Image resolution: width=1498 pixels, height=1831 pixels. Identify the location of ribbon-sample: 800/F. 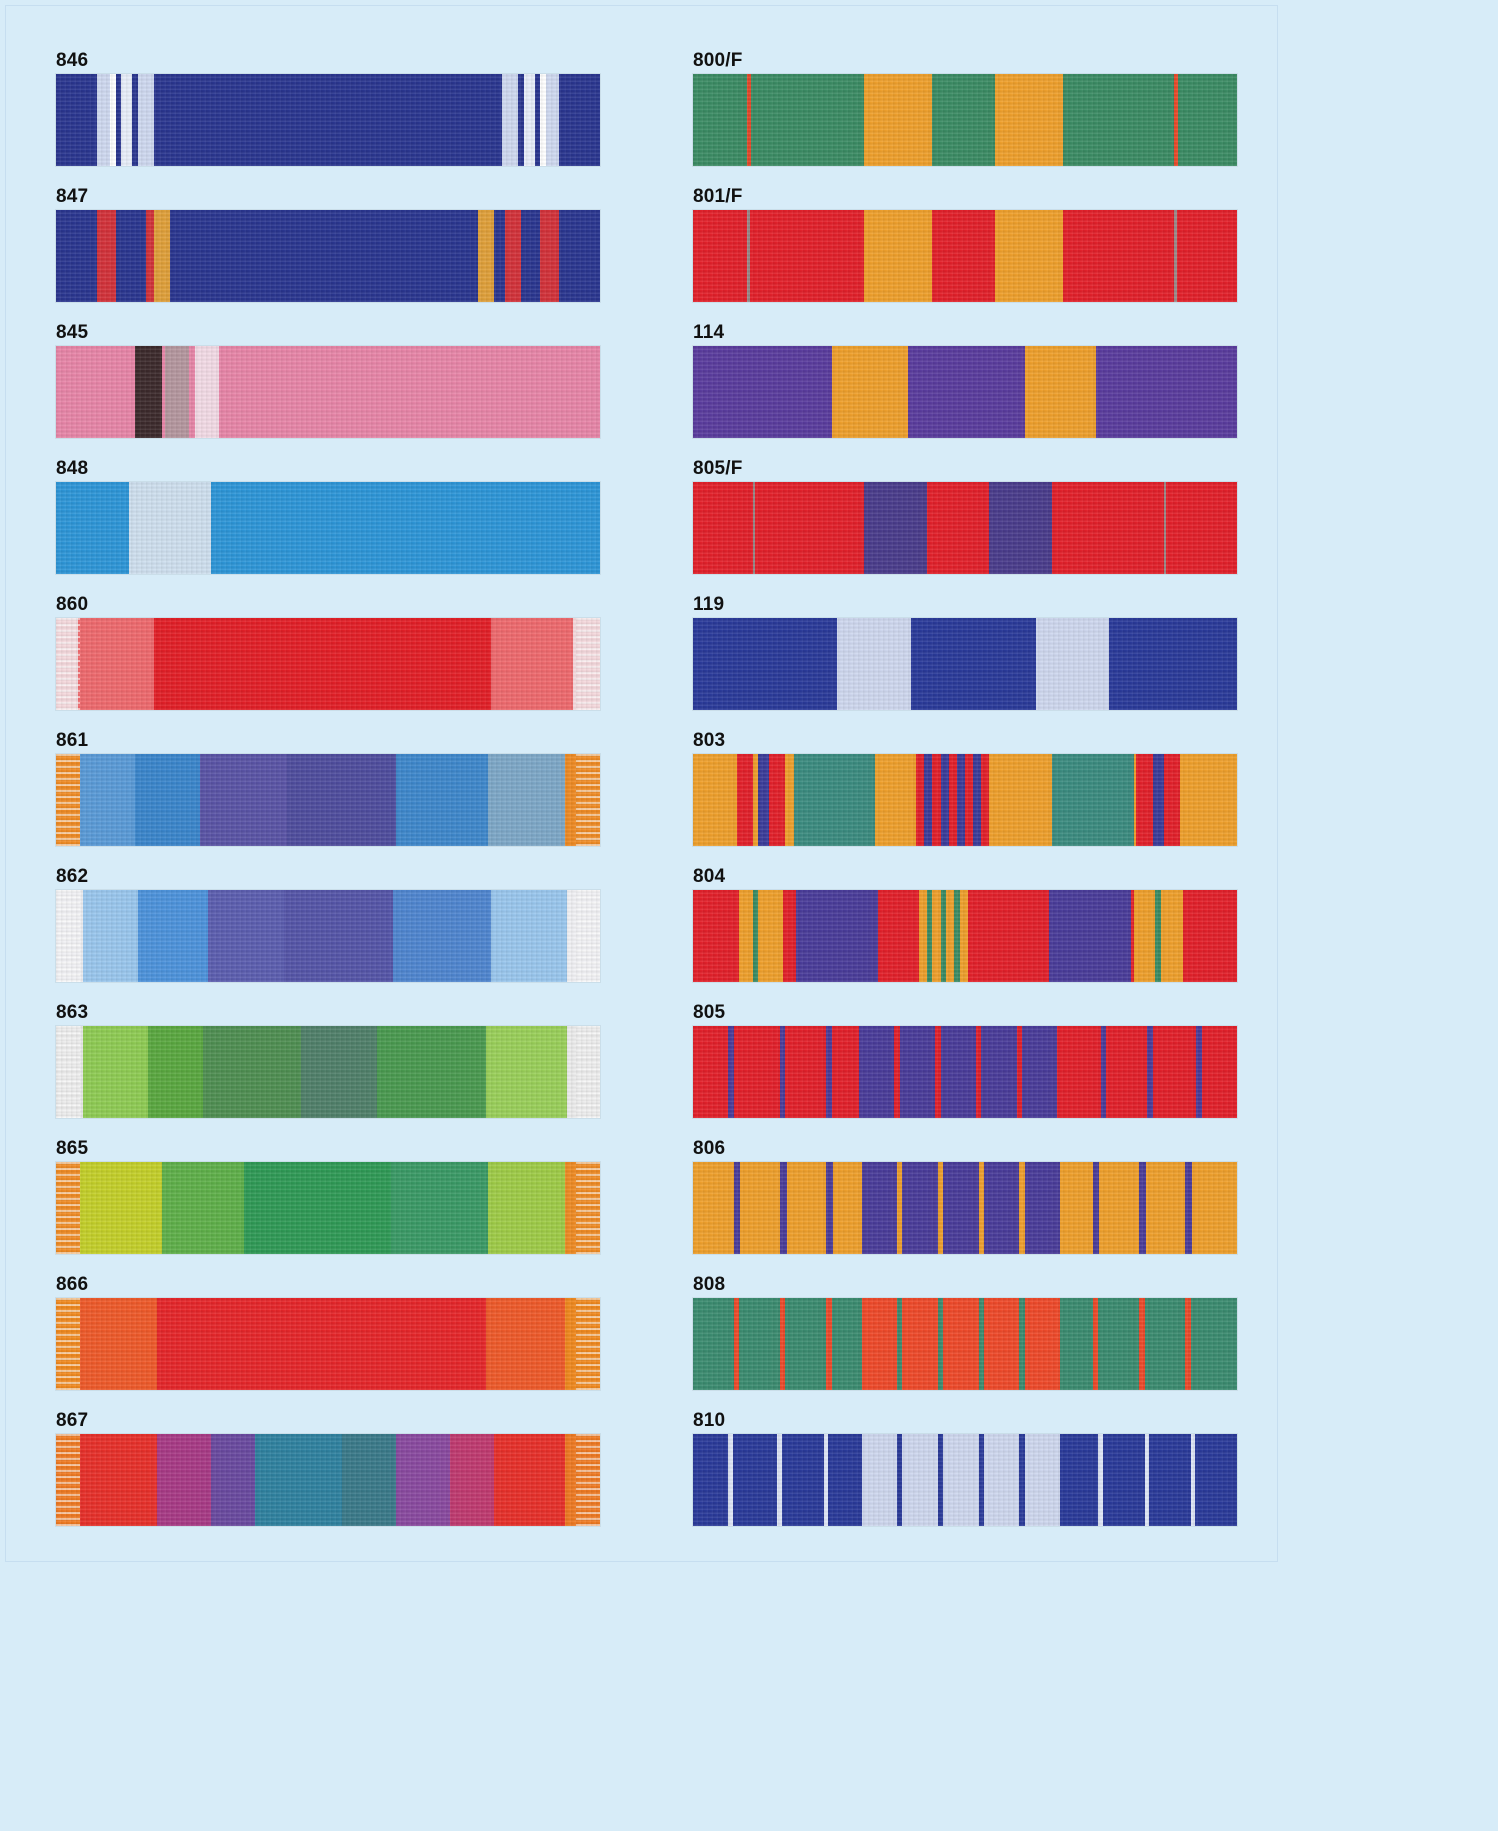
(965, 116).